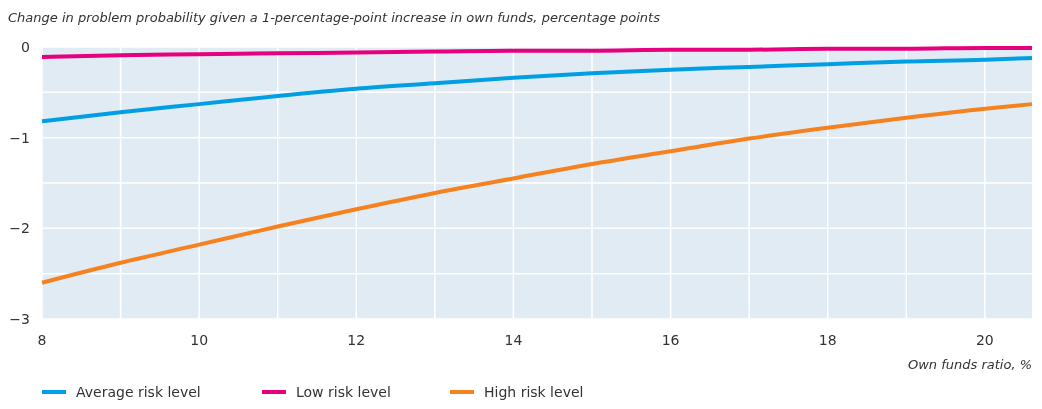 This screenshot has width=1042, height=409. I want to click on legend-label: Average risk level, so click(138, 392).